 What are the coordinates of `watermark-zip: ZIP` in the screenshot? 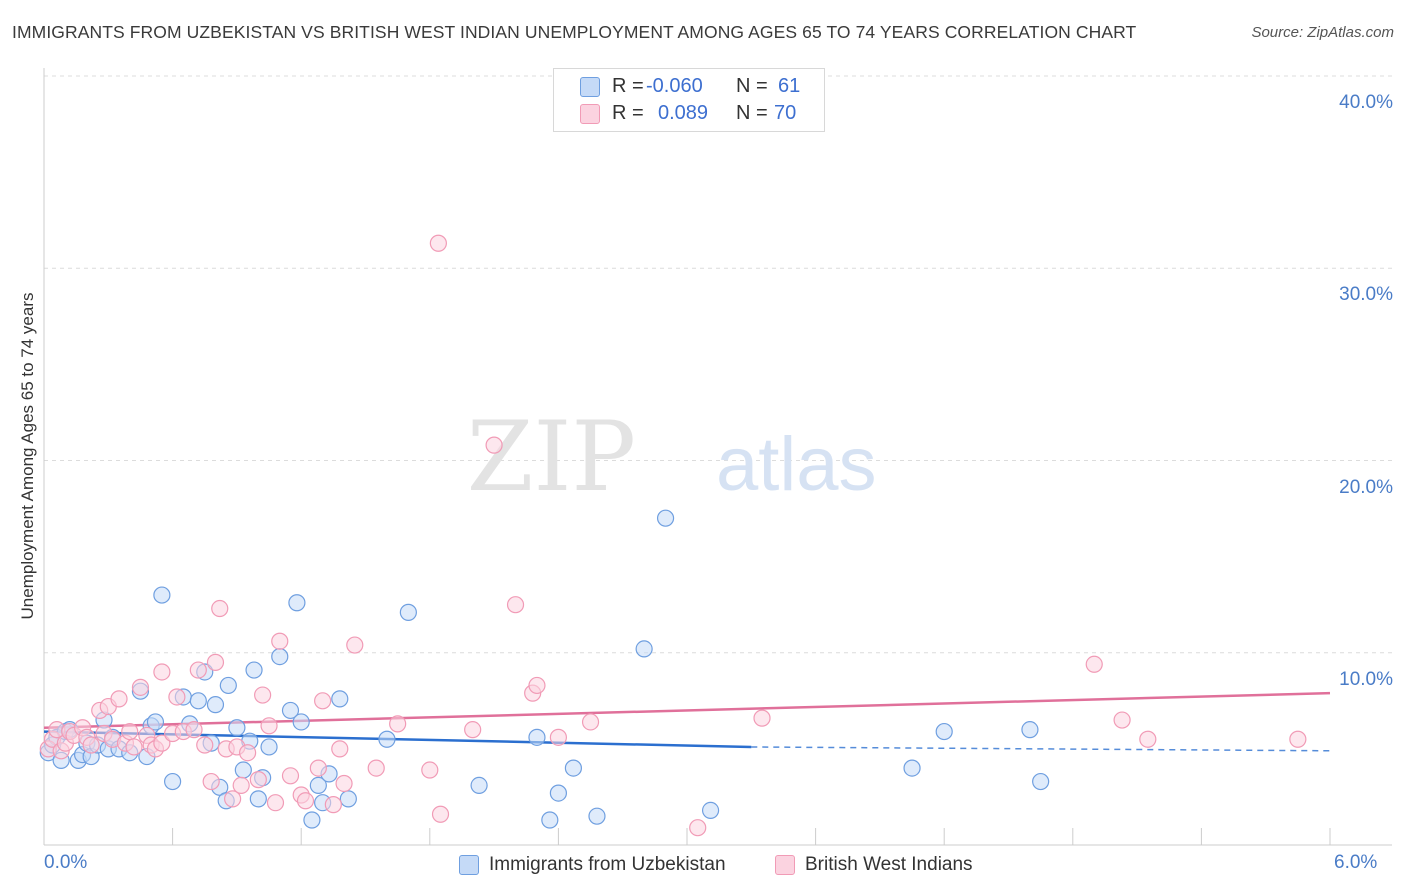 It's located at (551, 457).